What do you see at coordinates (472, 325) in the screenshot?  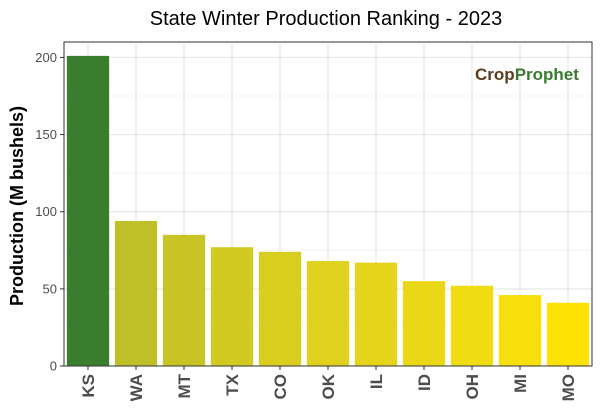 I see `bar-oh` at bounding box center [472, 325].